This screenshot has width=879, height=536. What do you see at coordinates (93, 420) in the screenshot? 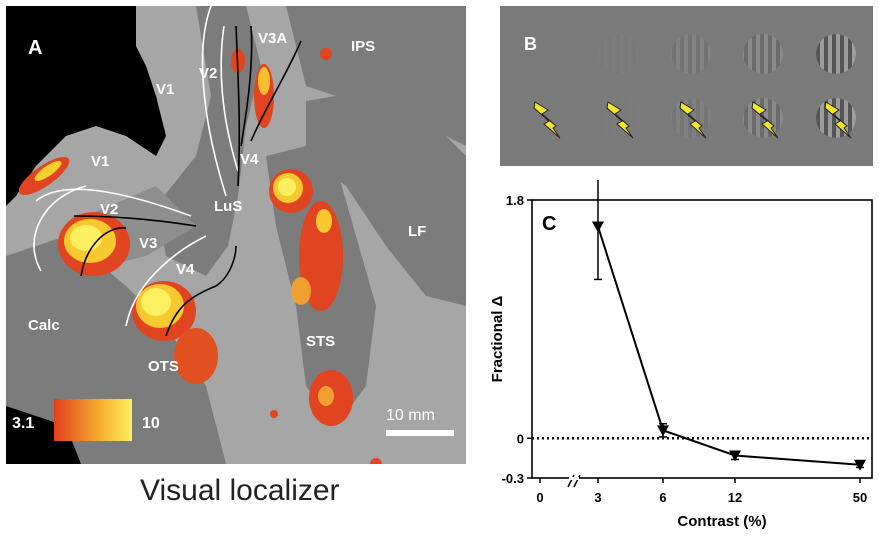
I see `colorbar` at bounding box center [93, 420].